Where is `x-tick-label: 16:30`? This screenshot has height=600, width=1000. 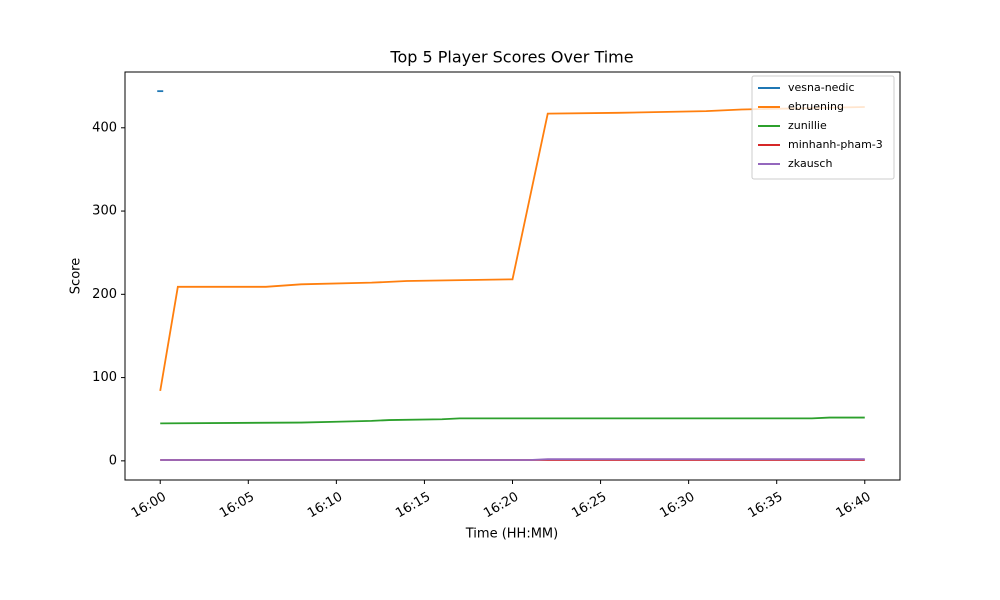 x-tick-label: 16:30 is located at coordinates (677, 506).